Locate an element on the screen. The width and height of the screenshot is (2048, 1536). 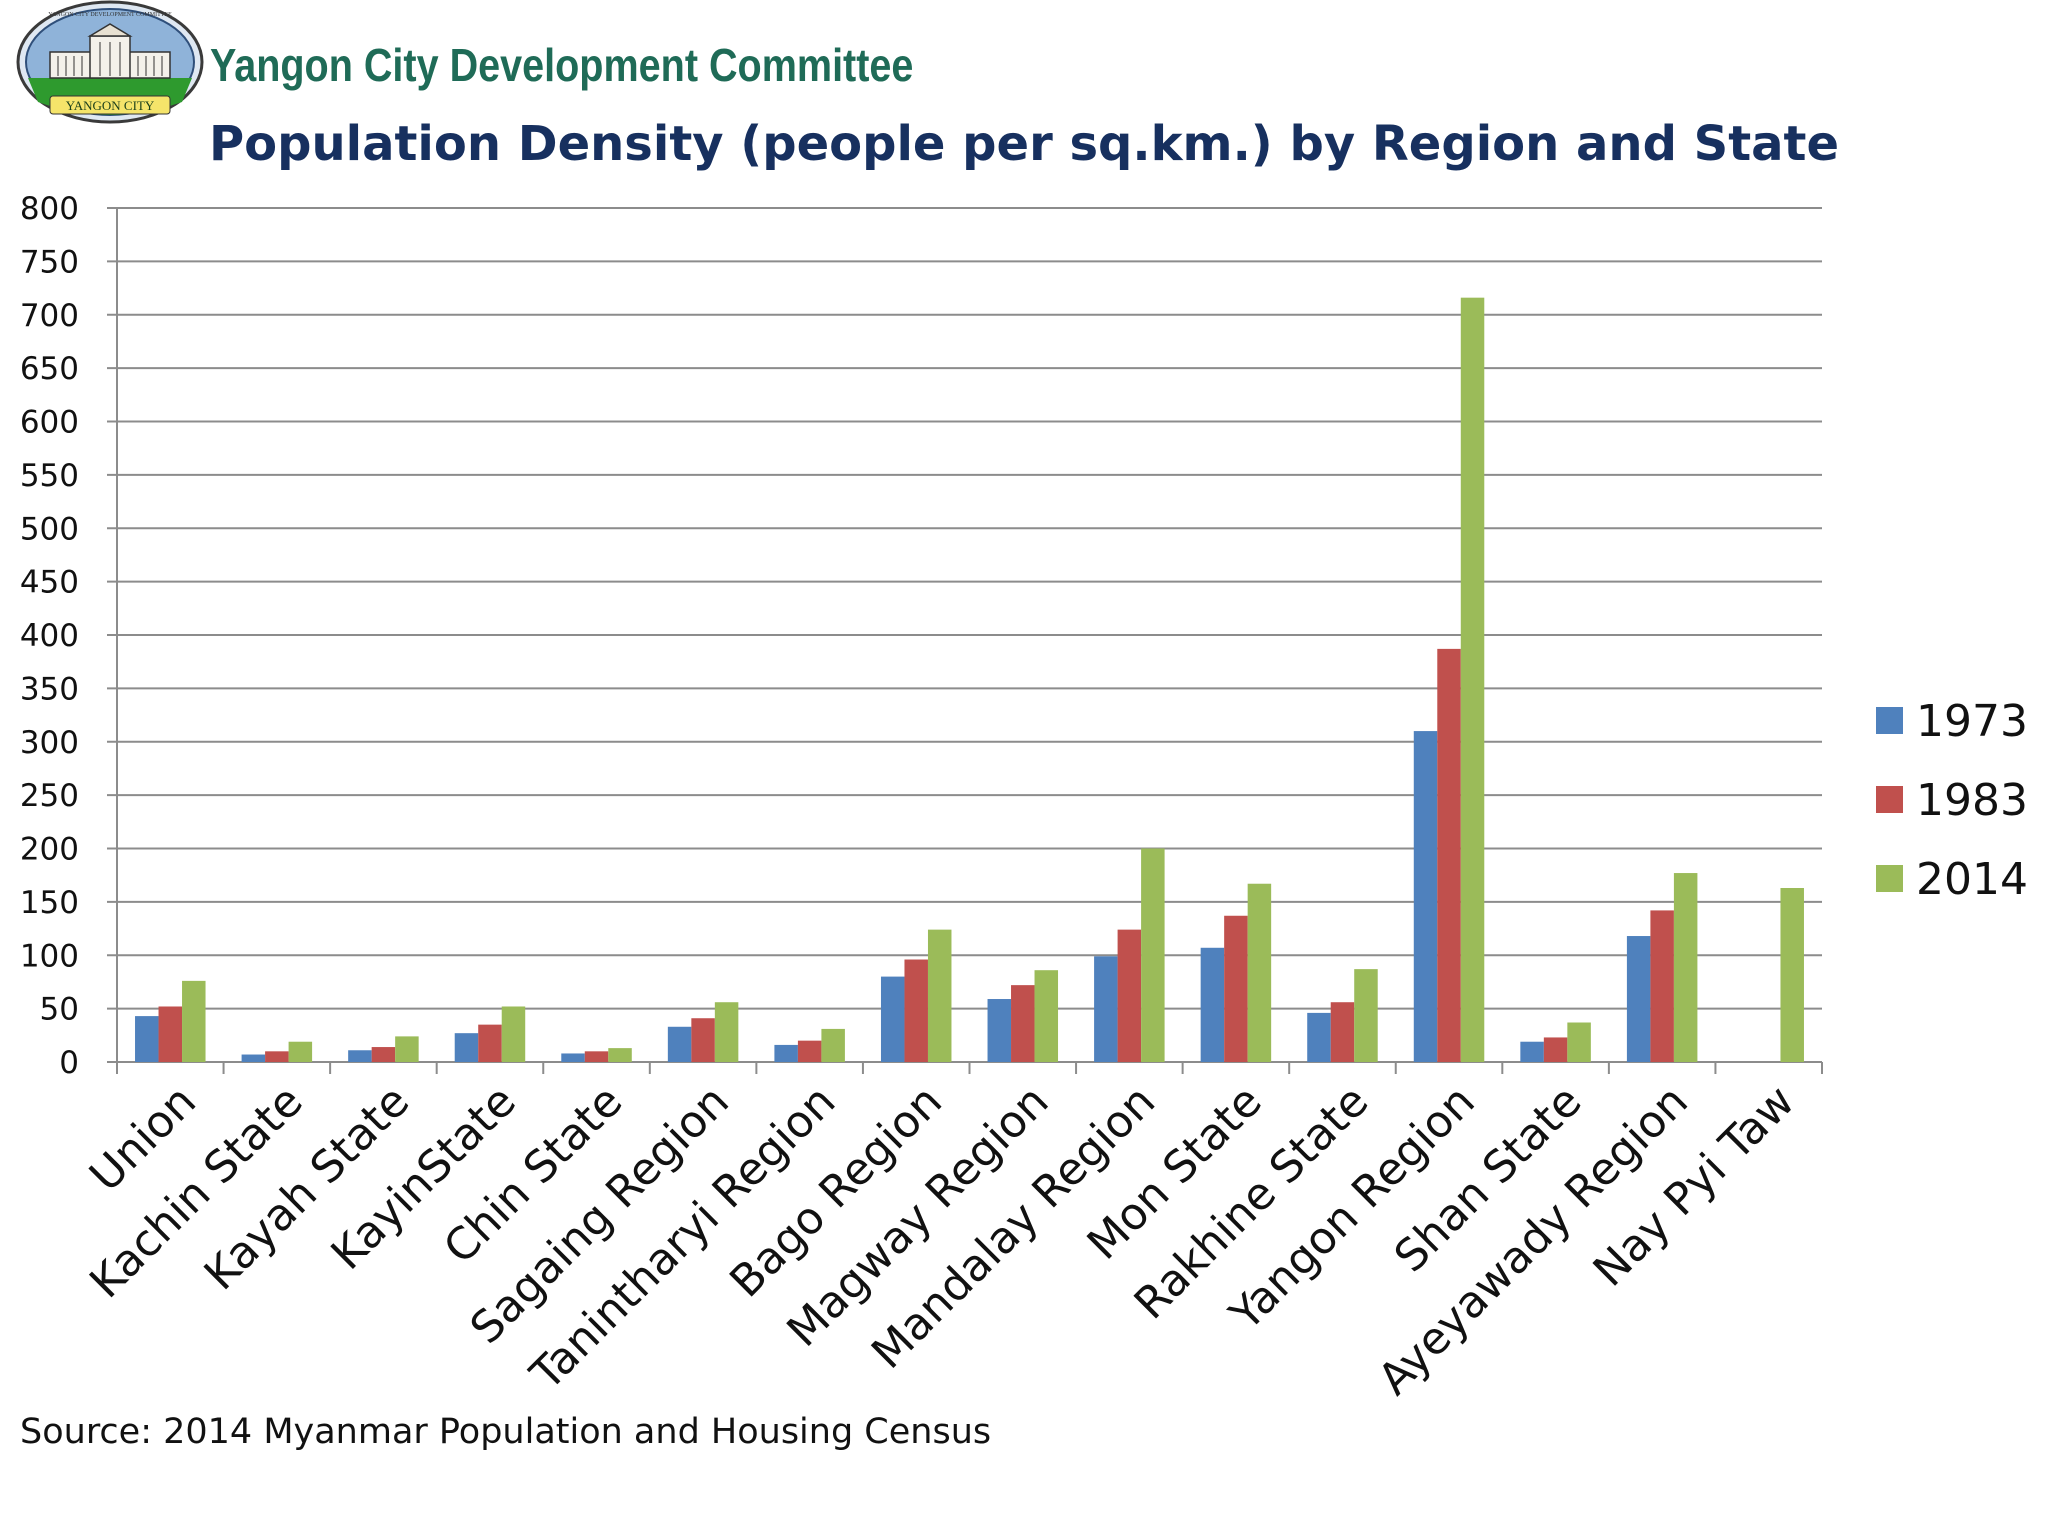
legend-swatch-2014 is located at coordinates (1889, 878).